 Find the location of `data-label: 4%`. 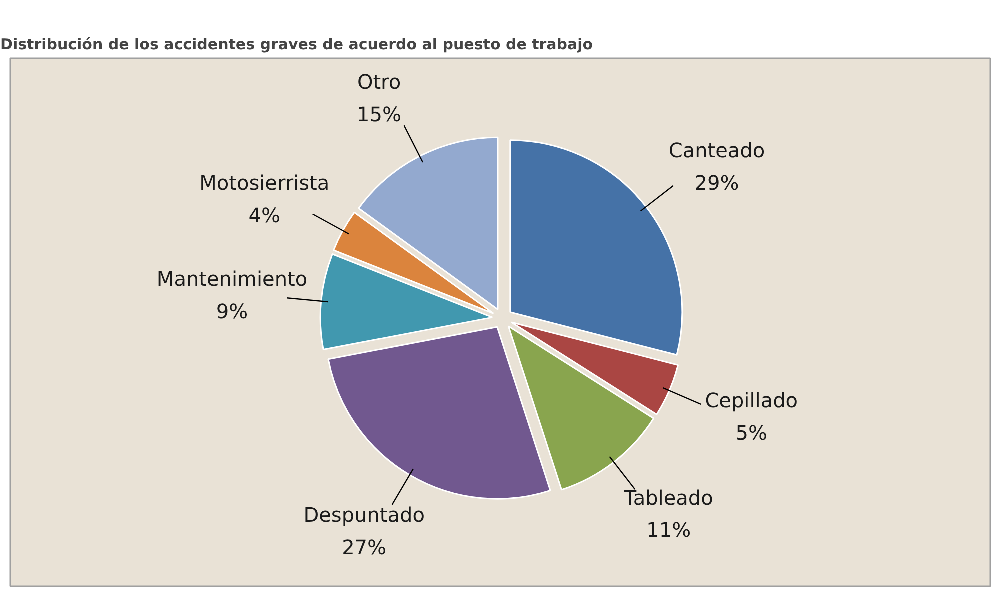

data-label: 4% is located at coordinates (264, 216).